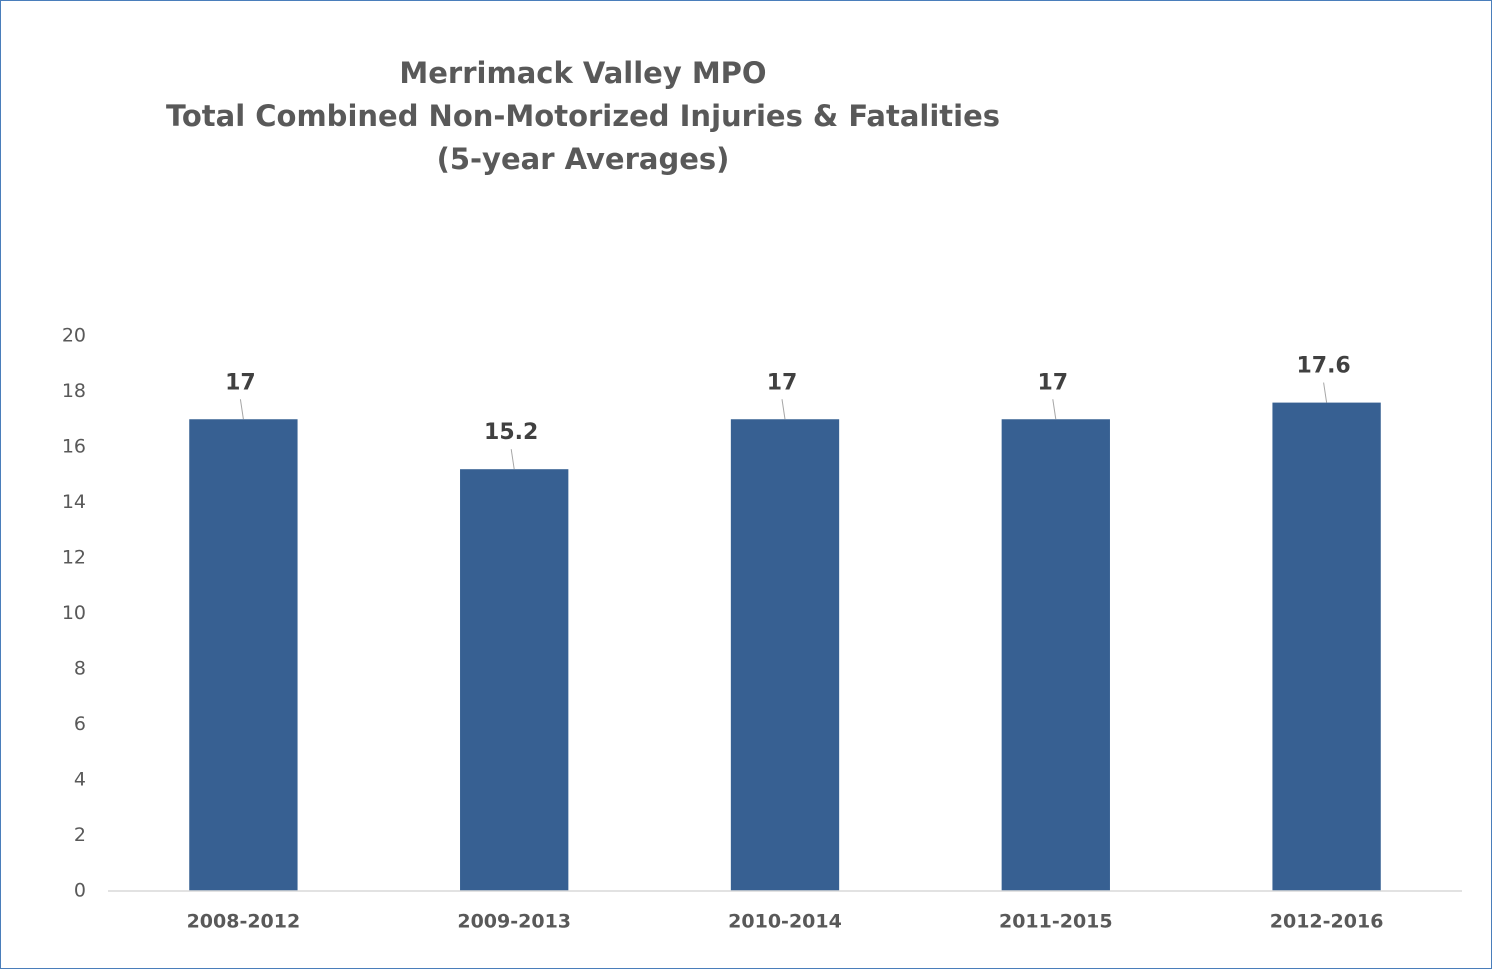 This screenshot has height=969, width=1492. I want to click on x-tick-label: 2011-2015, so click(1056, 922).